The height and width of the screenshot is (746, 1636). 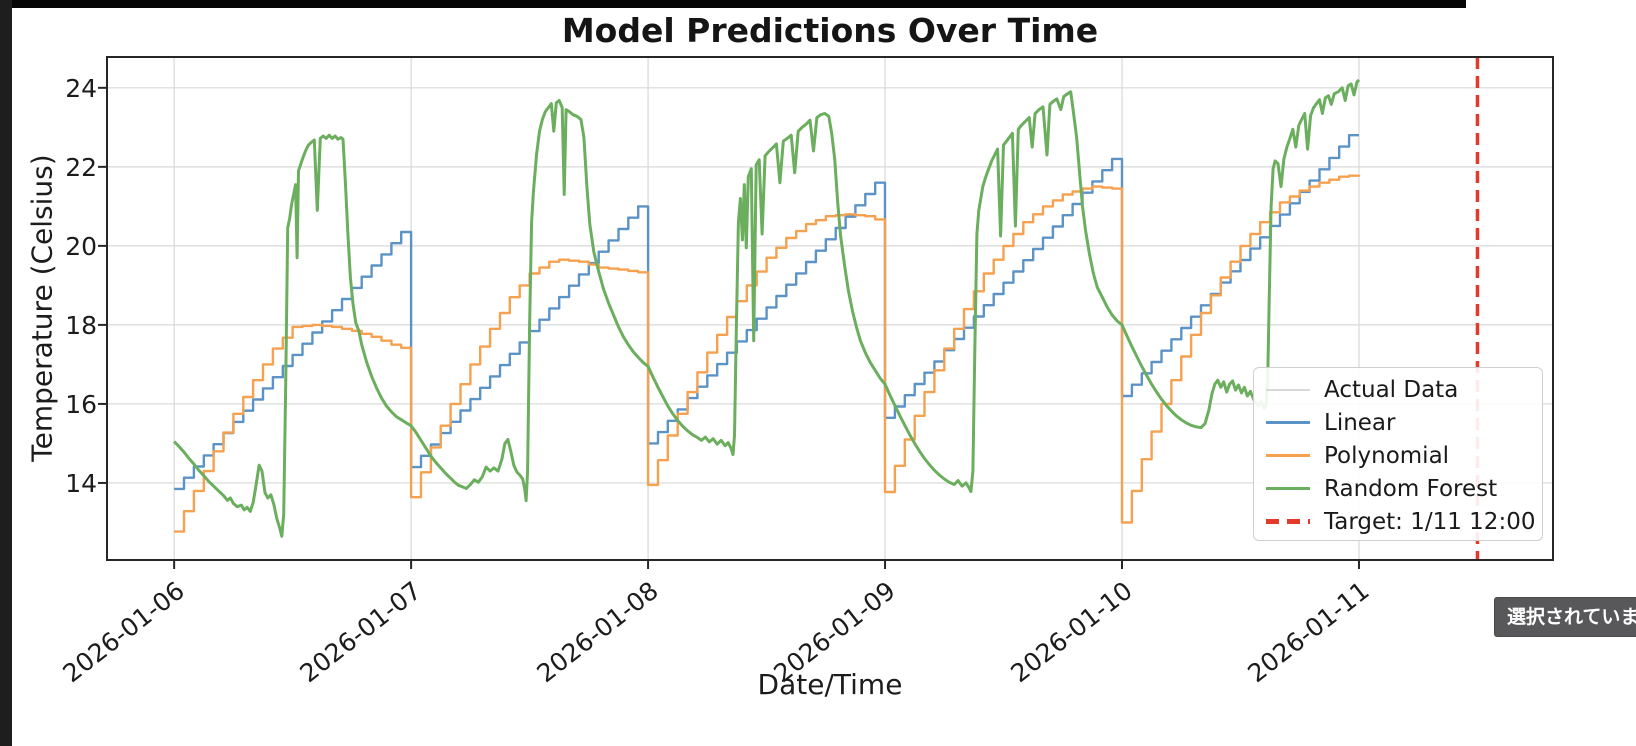 I want to click on polynomial-line-swatch, so click(x=1288, y=455).